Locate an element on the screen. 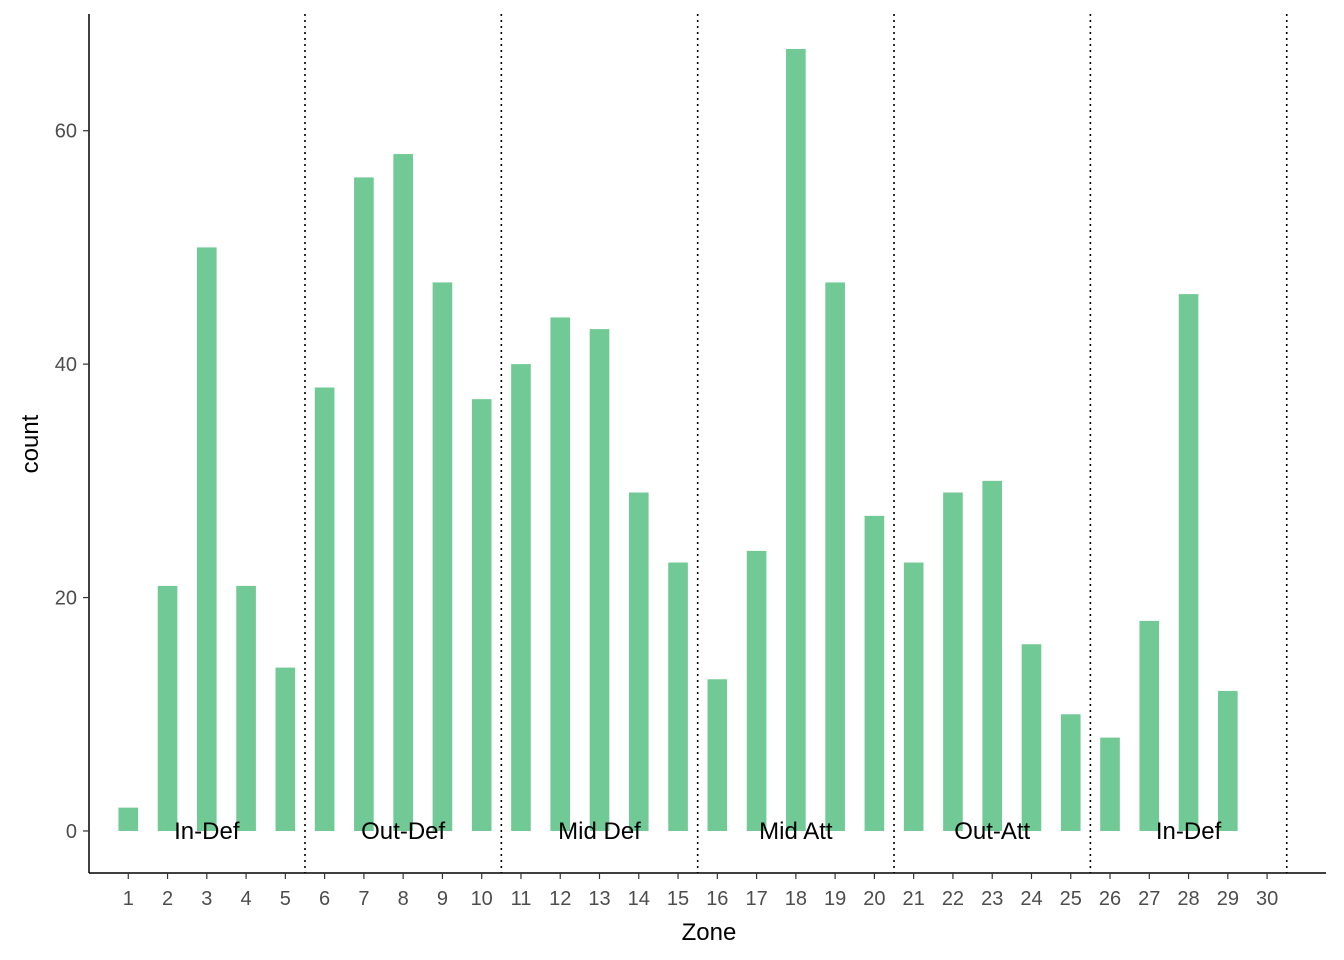 The image size is (1344, 960). x-tick-label-29: 29 is located at coordinates (1228, 899).